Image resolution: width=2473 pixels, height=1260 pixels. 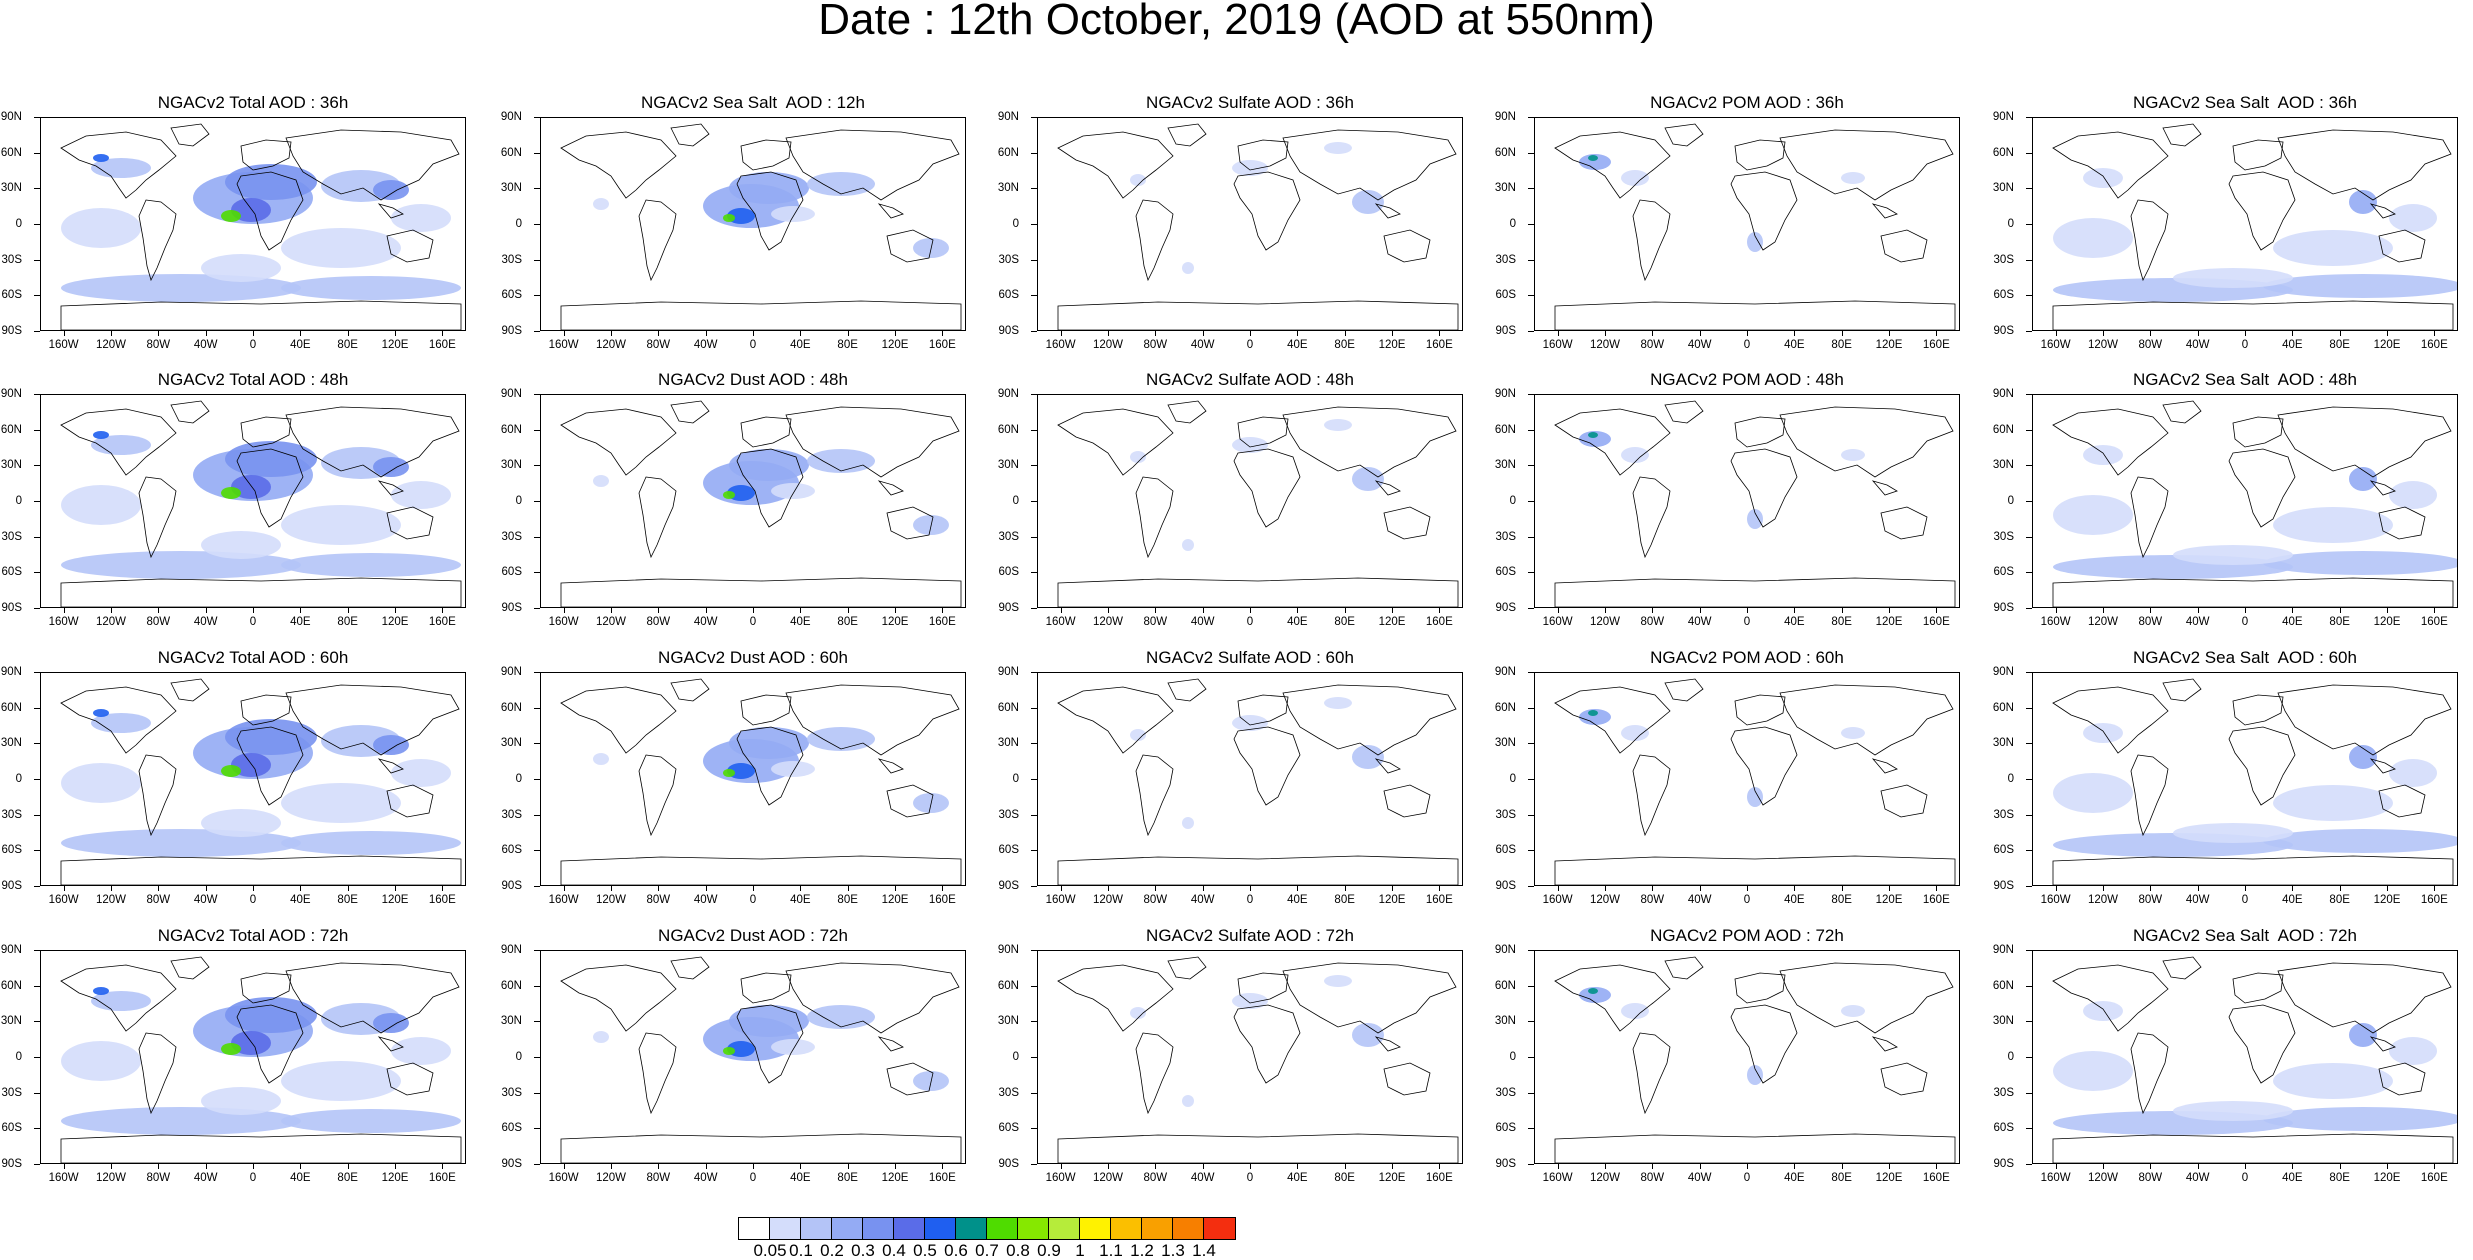 I want to click on longitude-label: 120E, so click(x=2387, y=345).